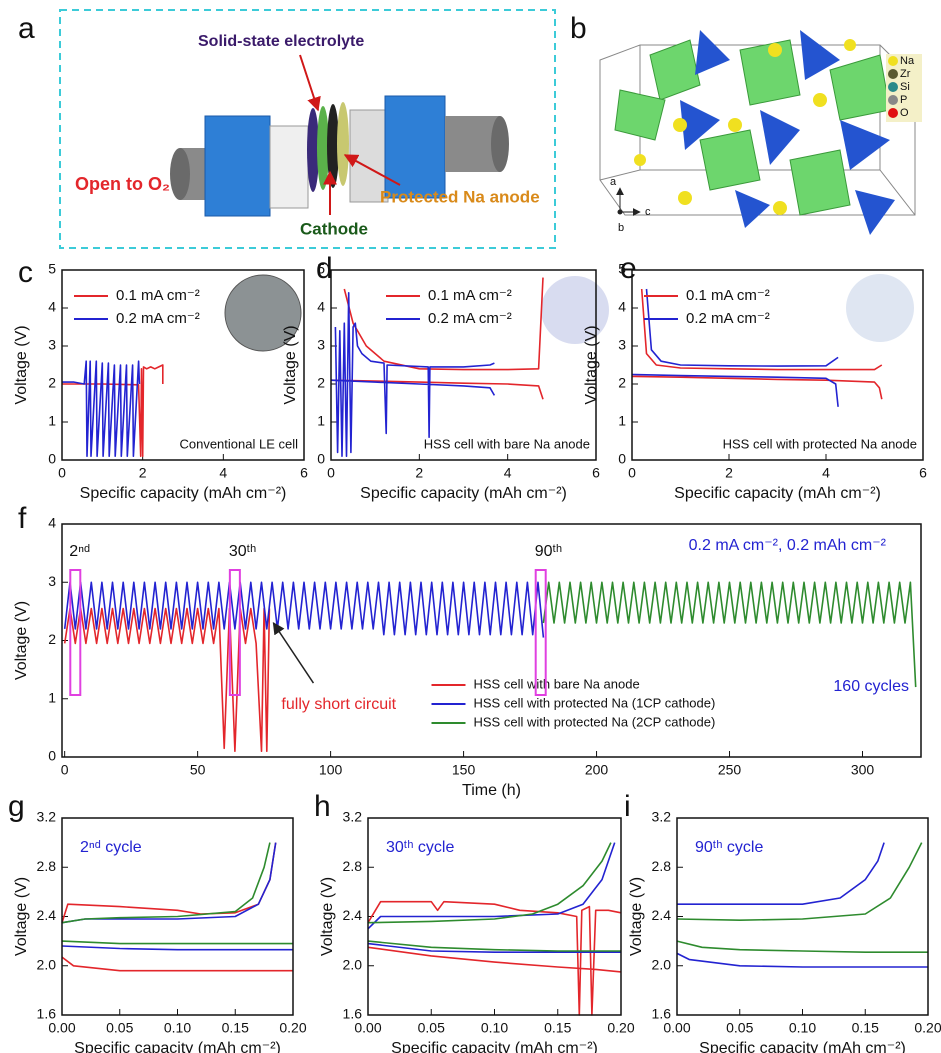  I want to click on legend-text: P, so click(903, 100).